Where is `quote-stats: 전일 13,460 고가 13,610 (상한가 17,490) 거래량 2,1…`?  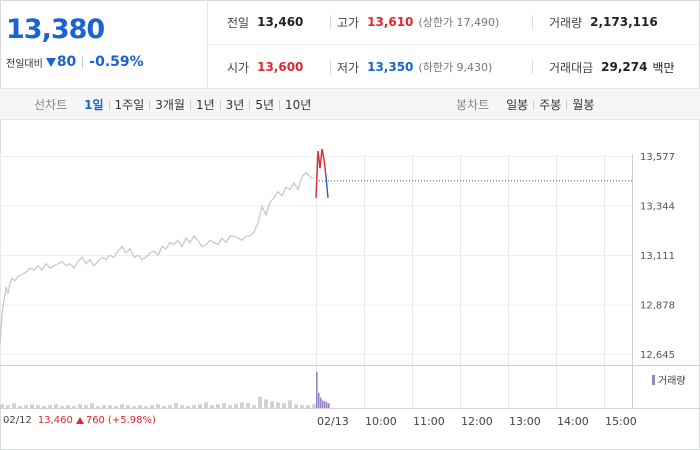 quote-stats: 전일 13,460 고가 13,610 (상한가 17,490) 거래량 2,1… is located at coordinates (454, 44).